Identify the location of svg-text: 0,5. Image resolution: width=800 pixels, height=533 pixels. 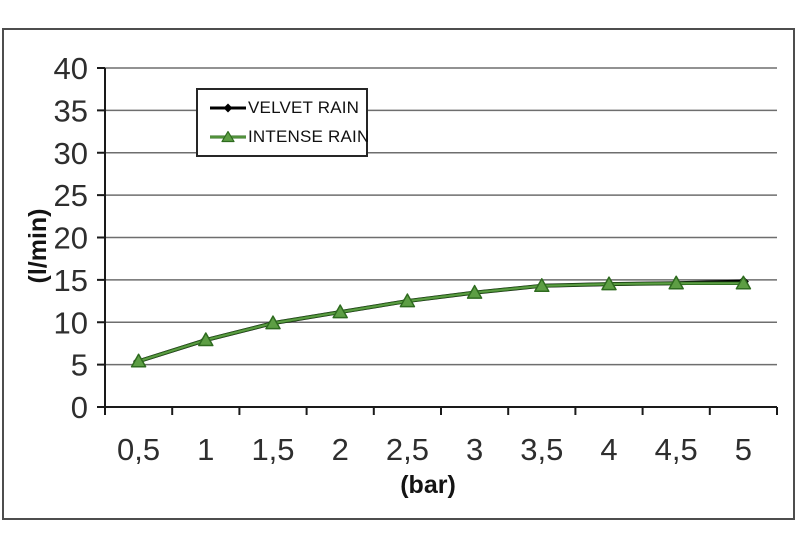
(138, 449).